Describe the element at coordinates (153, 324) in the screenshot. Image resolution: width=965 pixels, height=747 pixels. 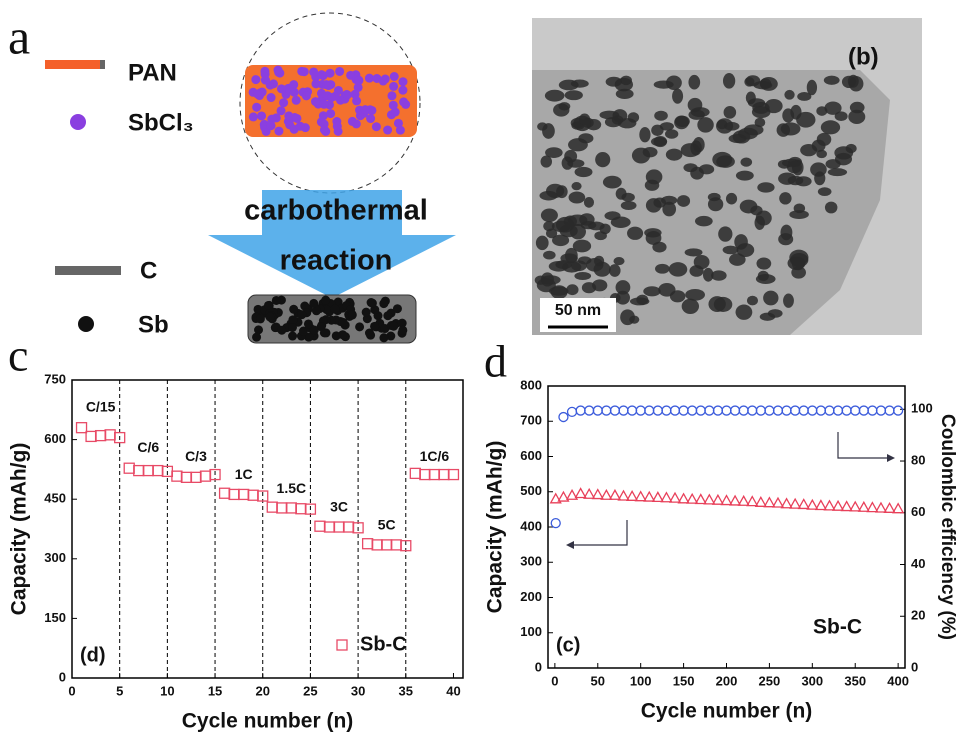
I see `legend-text: Sb` at that location.